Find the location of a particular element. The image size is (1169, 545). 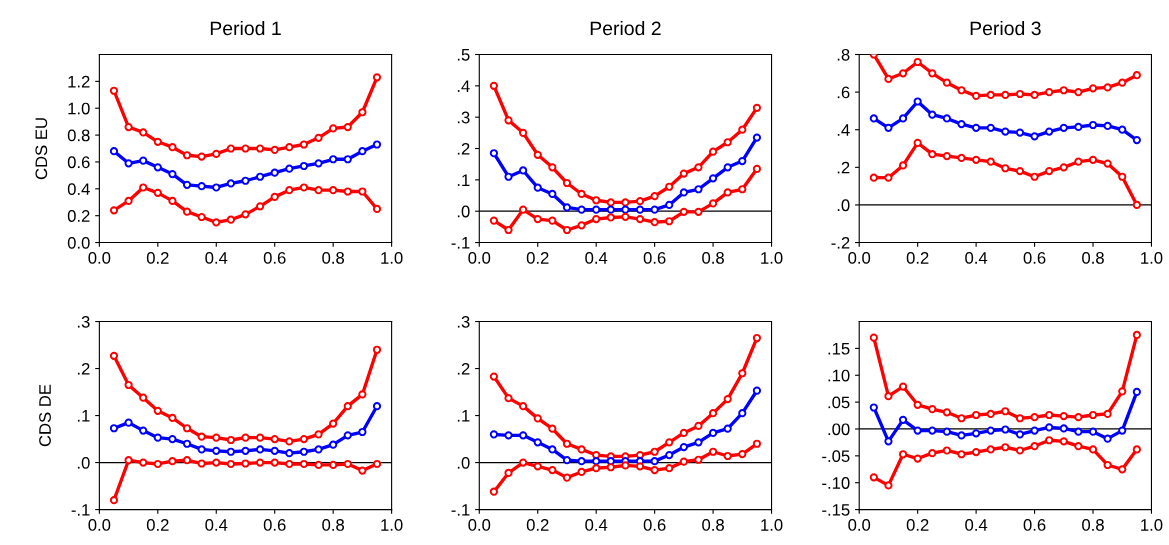

y-tick-label: 0.0 is located at coordinates (78, 242).